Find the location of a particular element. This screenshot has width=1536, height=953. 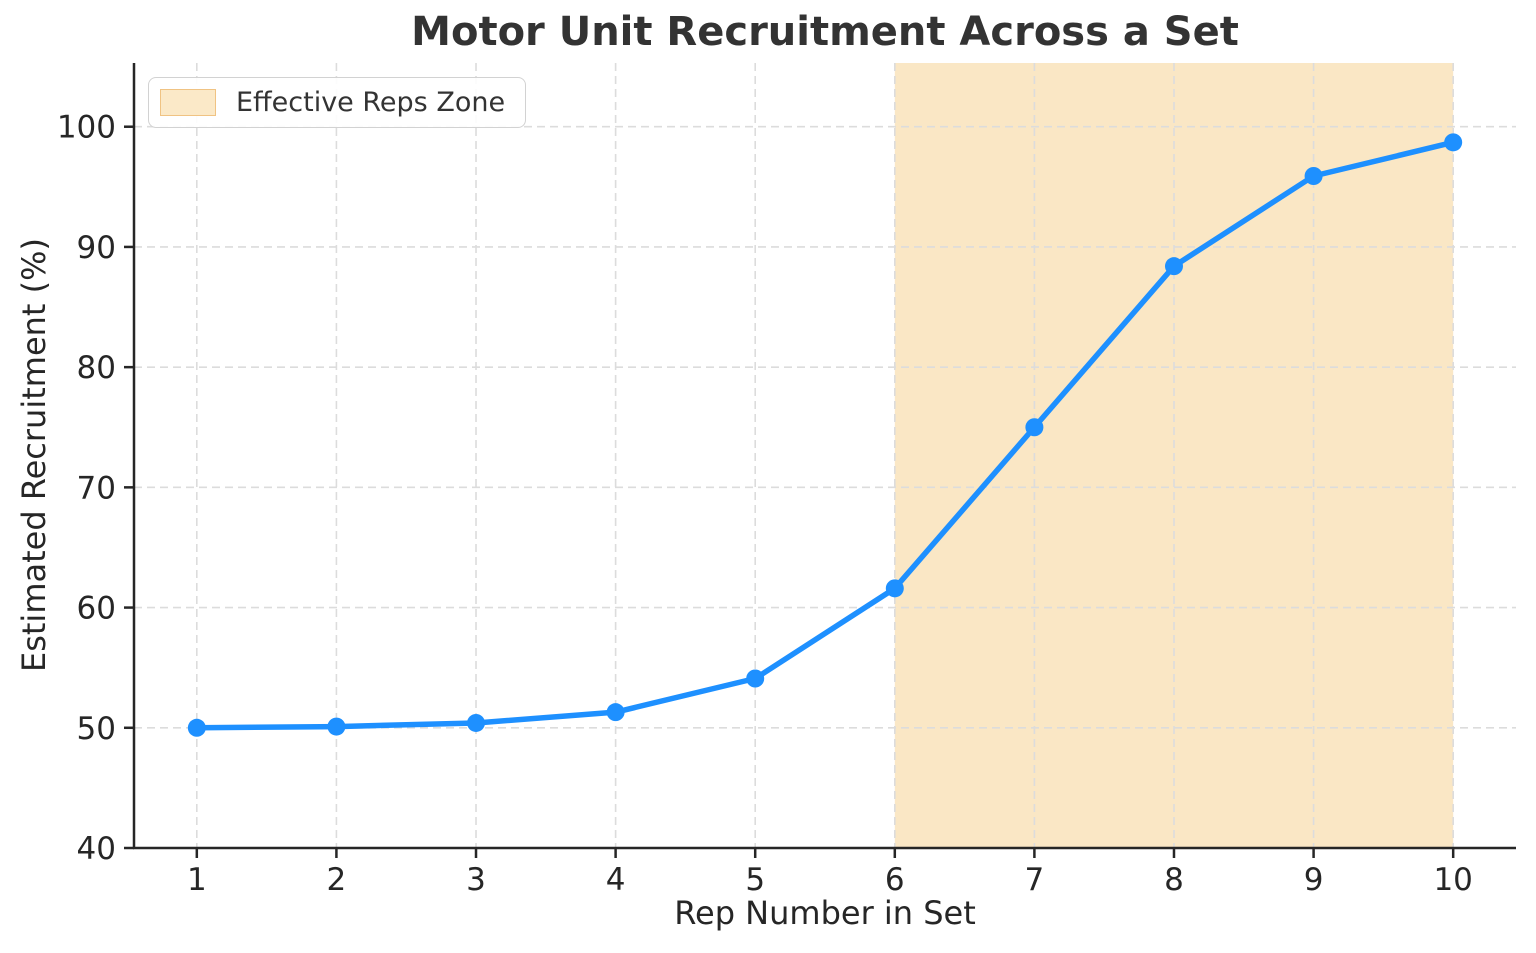

x-tick-label: 9 is located at coordinates (1314, 880).